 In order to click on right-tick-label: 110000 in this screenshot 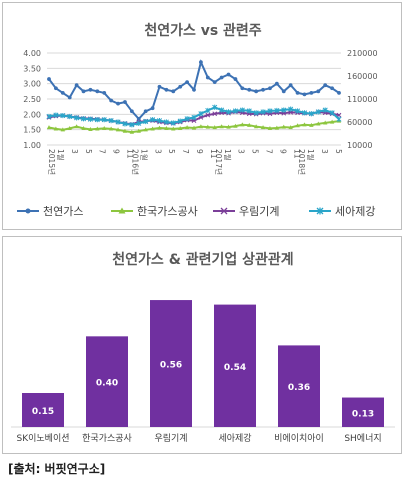, I will do `click(362, 99)`.